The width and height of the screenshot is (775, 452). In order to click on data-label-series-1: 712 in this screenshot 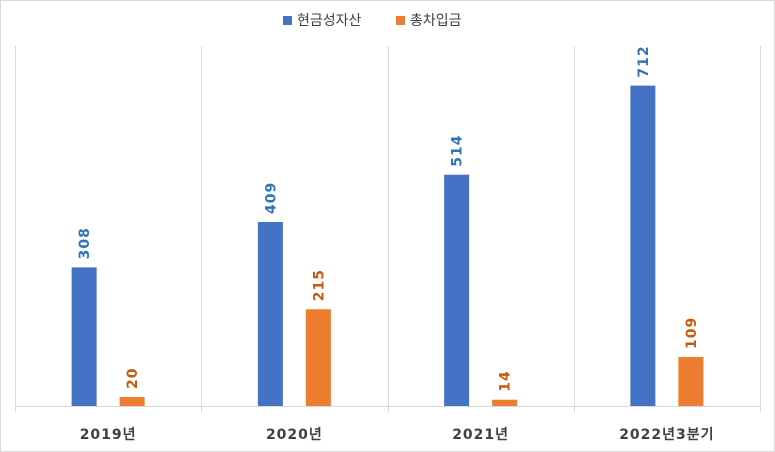, I will do `click(644, 61)`.